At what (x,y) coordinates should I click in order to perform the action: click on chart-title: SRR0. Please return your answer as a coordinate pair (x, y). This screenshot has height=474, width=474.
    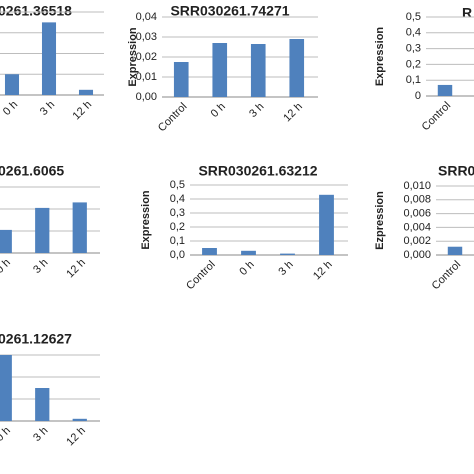
    Looking at the image, I should click on (456, 171).